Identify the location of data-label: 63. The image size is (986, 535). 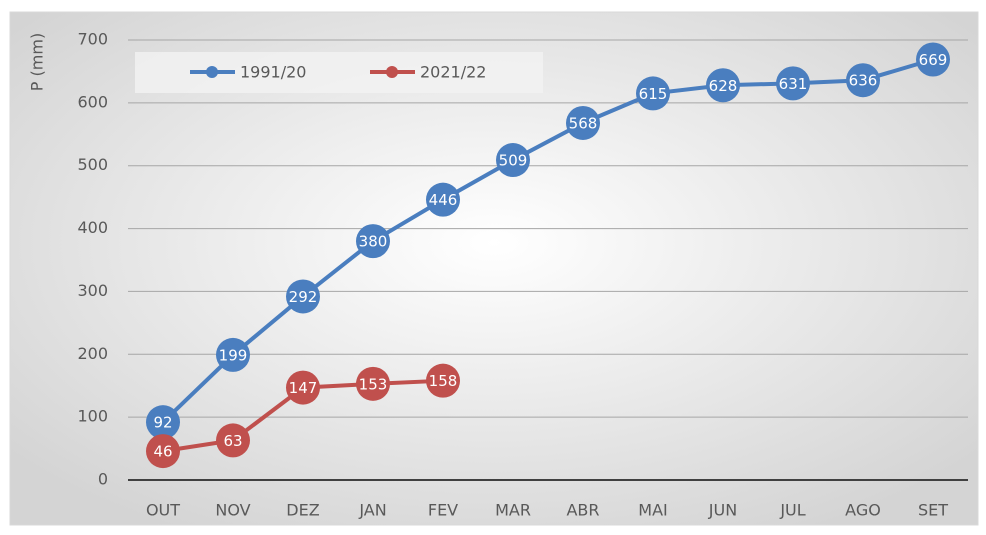
(232, 441).